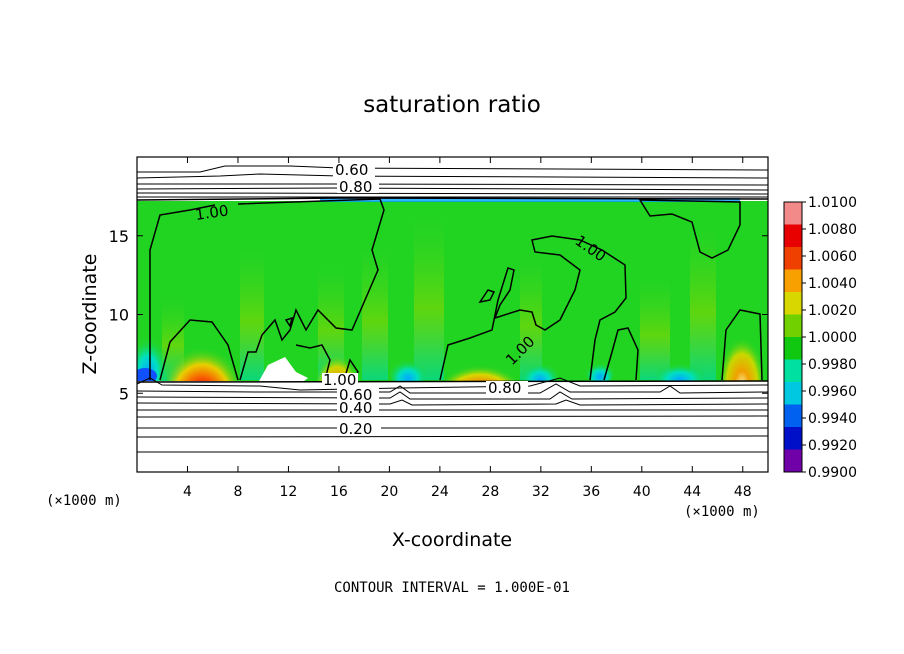 The image size is (904, 654). Describe the element at coordinates (591, 492) in the screenshot. I see `x-tick-label: 36` at that location.